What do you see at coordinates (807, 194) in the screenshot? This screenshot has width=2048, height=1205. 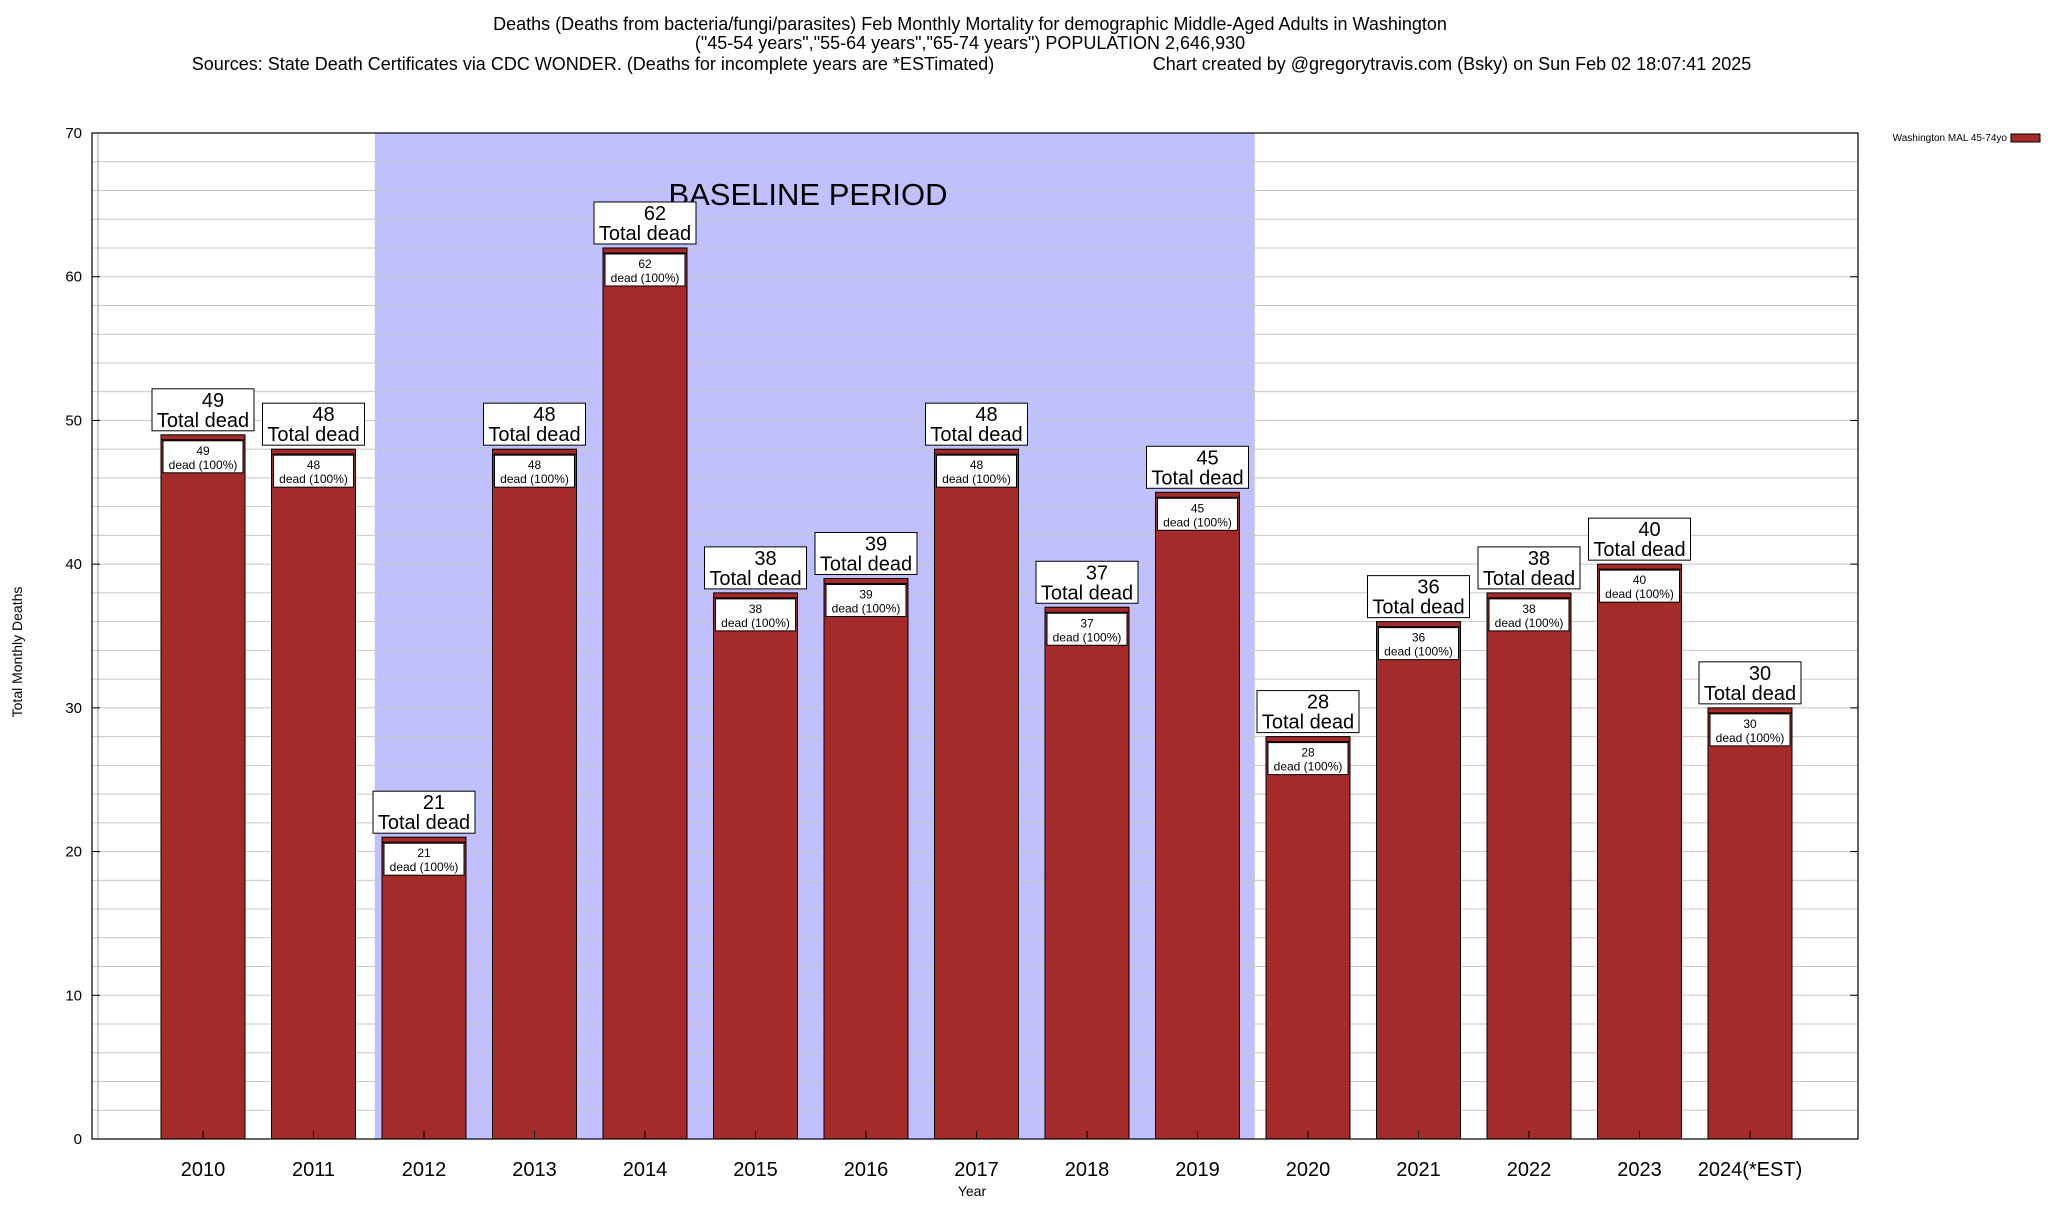 I see `baseline-period-label: BASELINE PERIOD` at bounding box center [807, 194].